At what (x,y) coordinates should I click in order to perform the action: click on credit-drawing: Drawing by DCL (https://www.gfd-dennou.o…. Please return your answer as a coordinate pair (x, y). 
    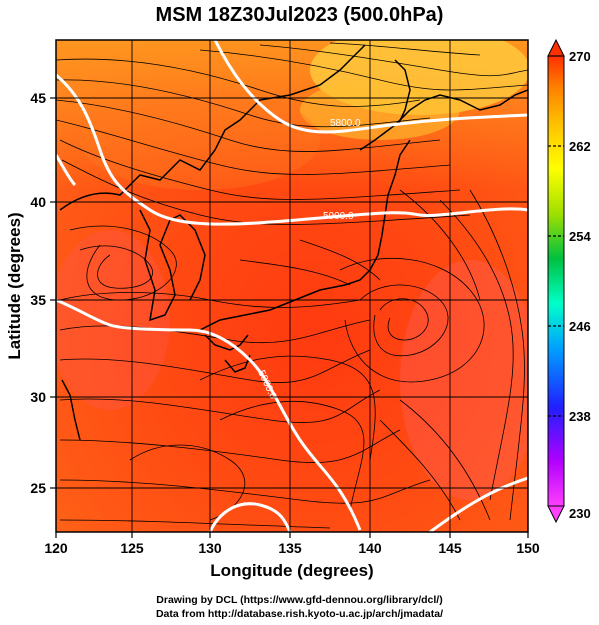
    Looking at the image, I should click on (299, 600).